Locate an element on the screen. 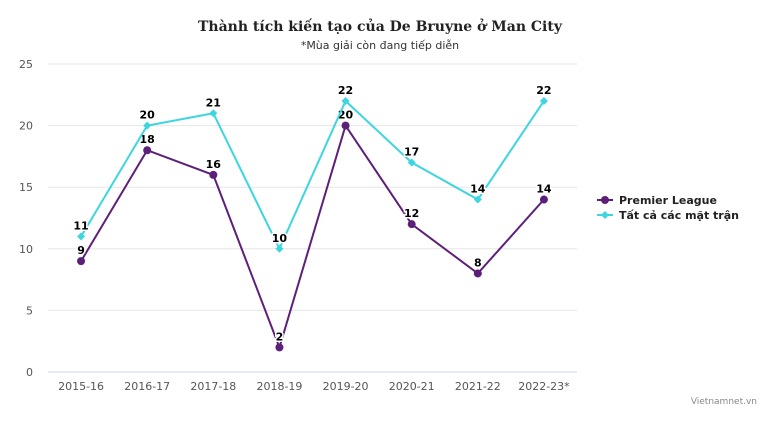  y-tick-label: 20 is located at coordinates (26, 126).